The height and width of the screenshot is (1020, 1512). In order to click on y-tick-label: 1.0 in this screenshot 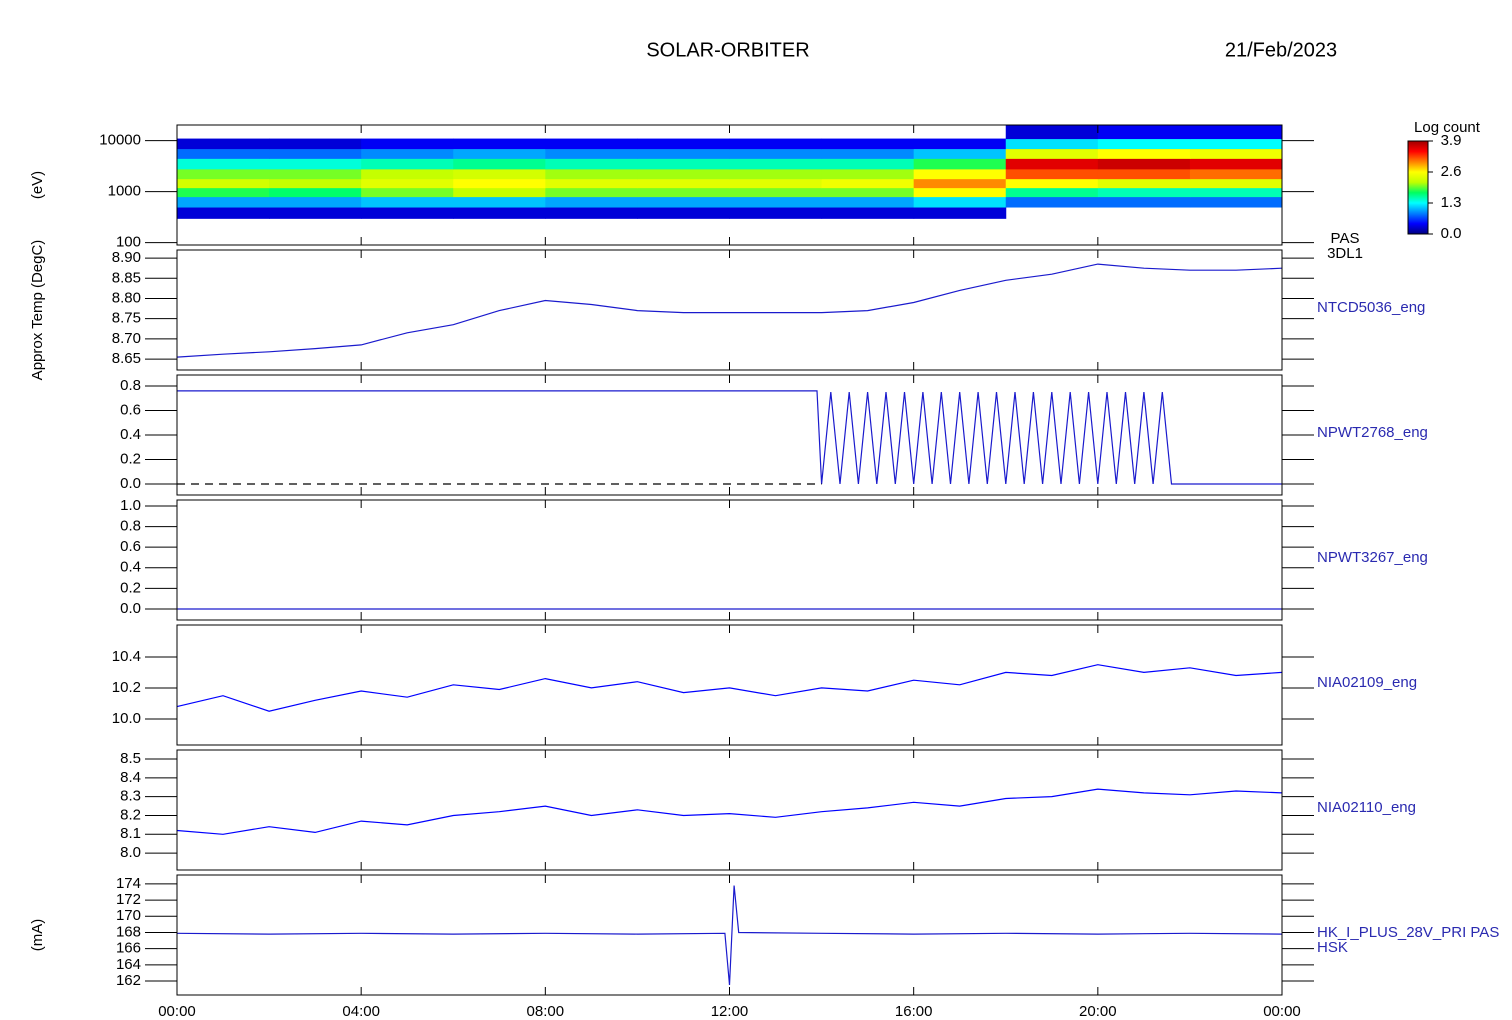, I will do `click(130, 505)`.